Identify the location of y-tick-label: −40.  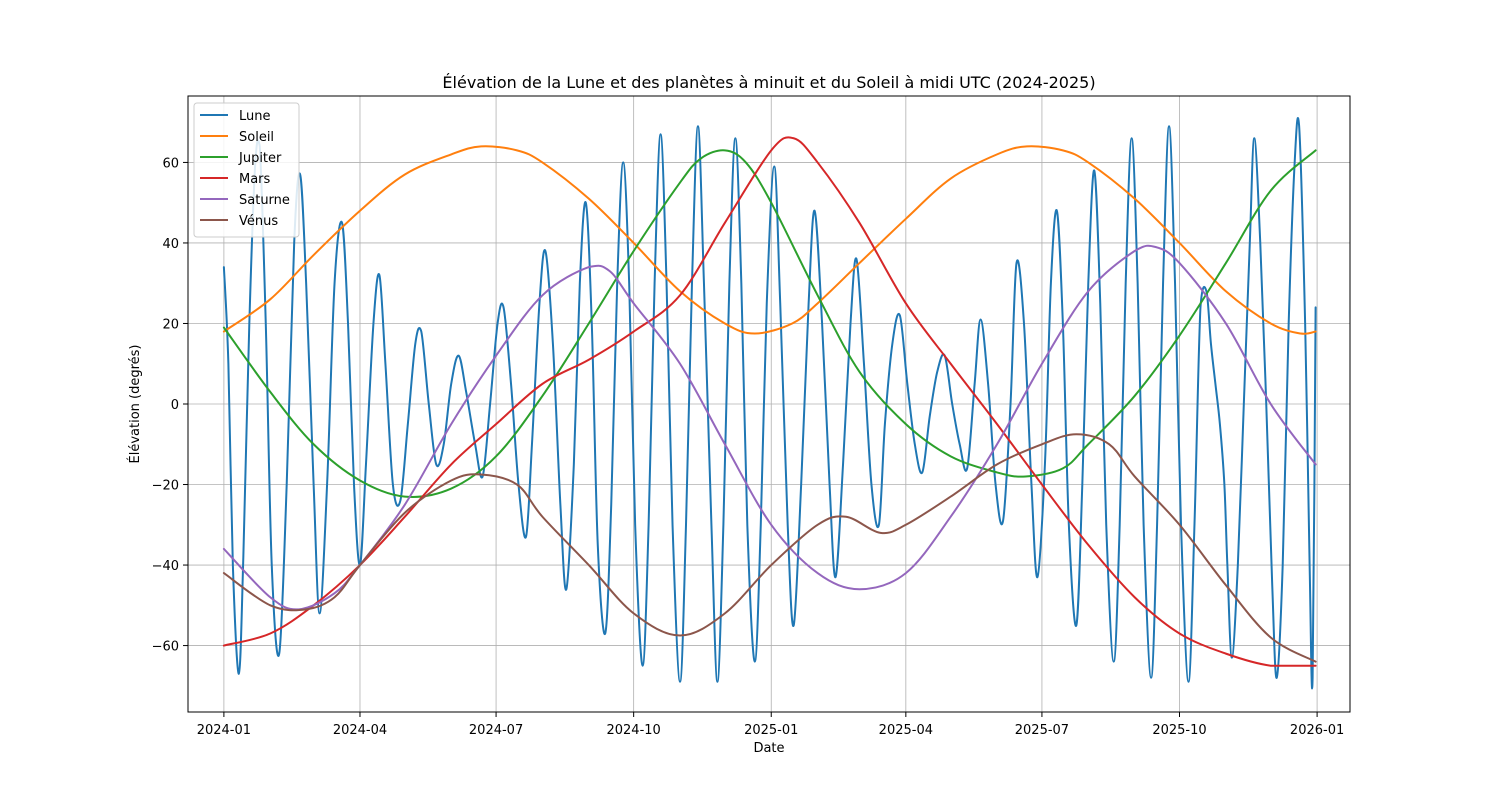
(165, 566).